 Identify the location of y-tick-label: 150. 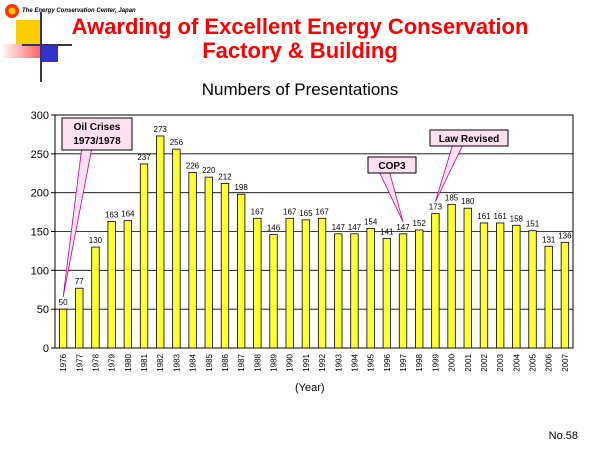
(40, 233).